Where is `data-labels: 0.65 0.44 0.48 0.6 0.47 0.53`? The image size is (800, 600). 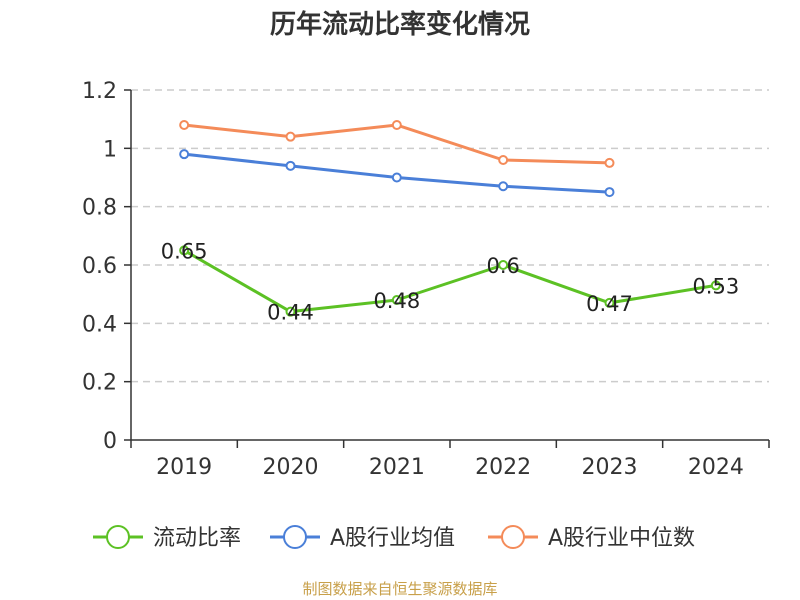 data-labels: 0.65 0.44 0.48 0.6 0.47 0.53 is located at coordinates (450, 281).